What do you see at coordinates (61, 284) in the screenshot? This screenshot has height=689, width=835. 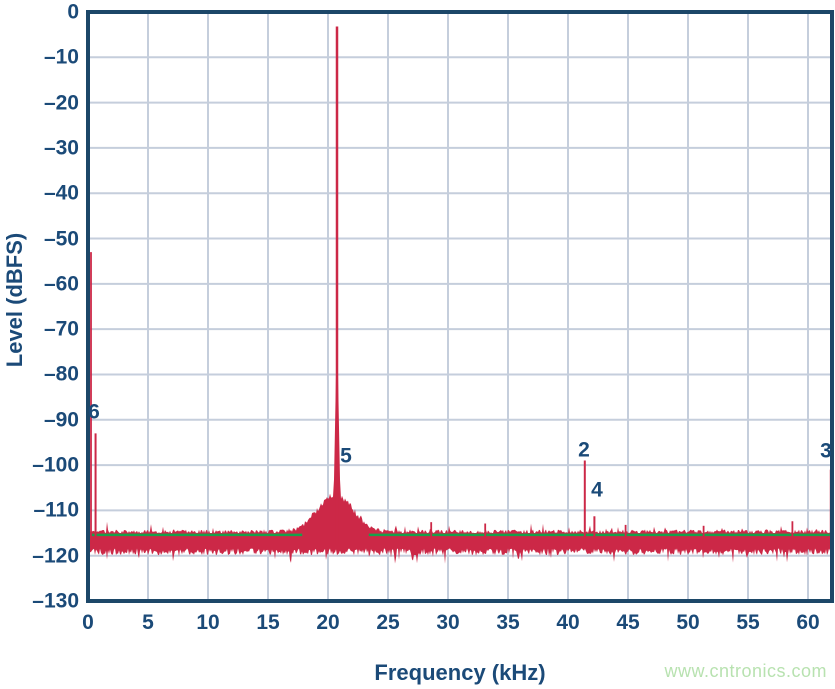 I see `y-tick-label: –60` at bounding box center [61, 284].